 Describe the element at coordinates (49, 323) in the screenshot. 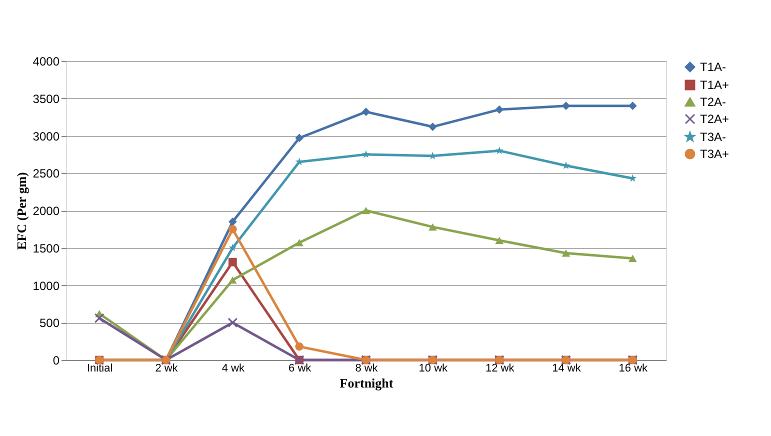

I see `y-tick-label: 500` at that location.